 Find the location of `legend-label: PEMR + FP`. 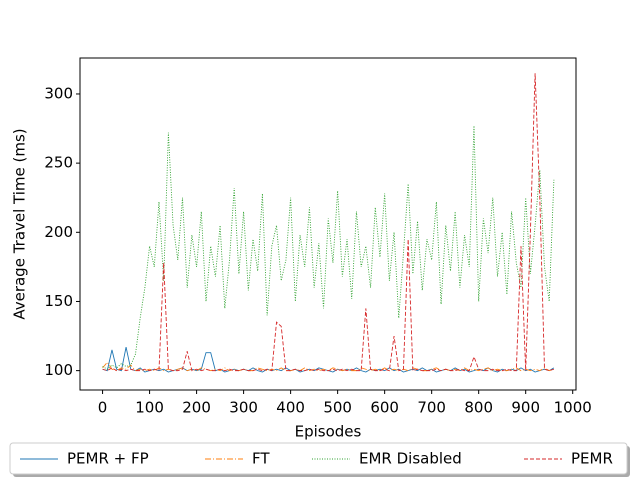

legend-label: PEMR + FP is located at coordinates (108, 459).